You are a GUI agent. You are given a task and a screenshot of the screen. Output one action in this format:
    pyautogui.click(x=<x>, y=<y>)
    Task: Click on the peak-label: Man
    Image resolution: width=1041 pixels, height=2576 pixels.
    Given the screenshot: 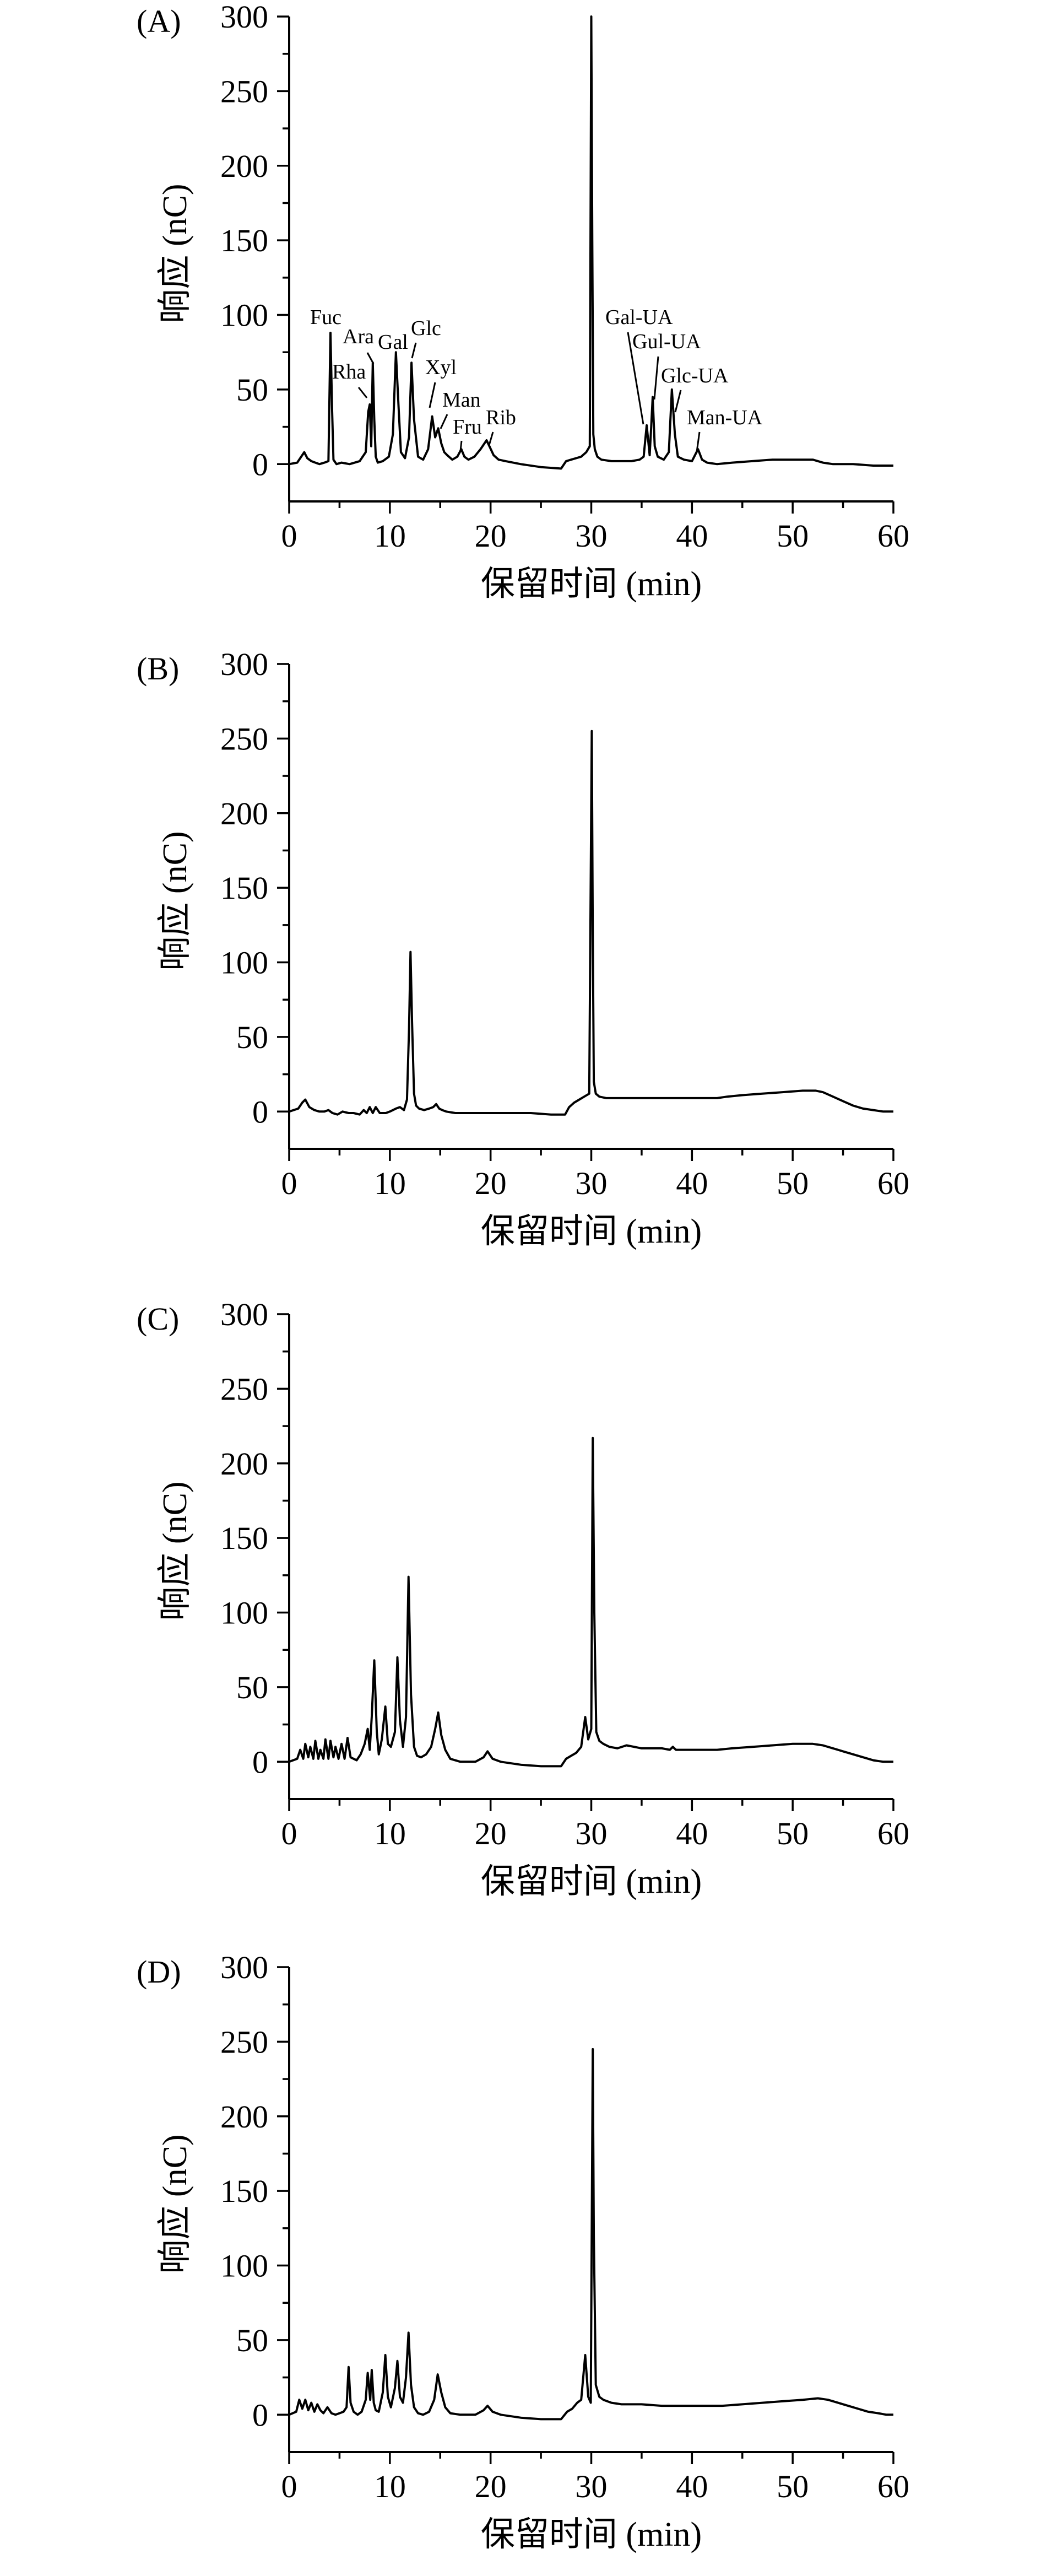 What is the action you would take?
    pyautogui.click(x=462, y=400)
    